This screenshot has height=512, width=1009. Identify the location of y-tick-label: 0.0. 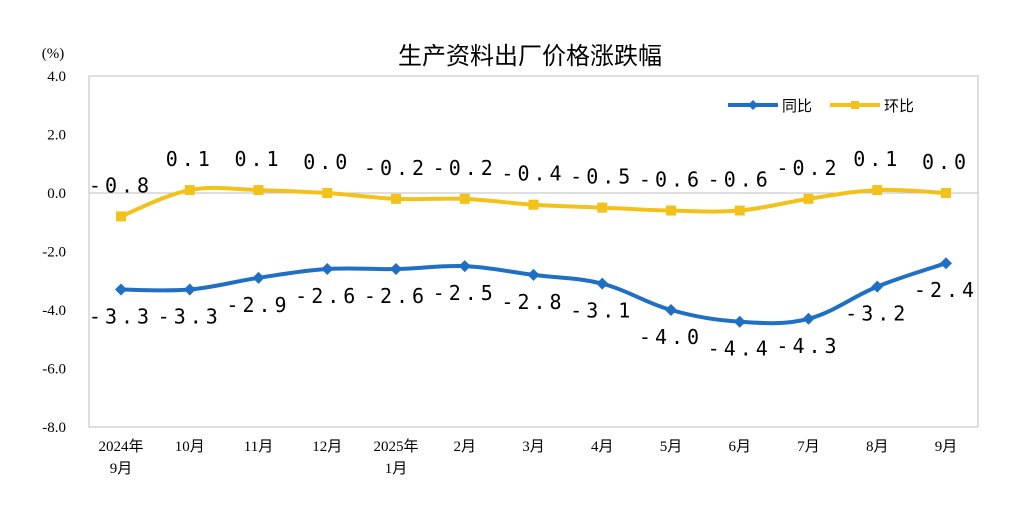
(56, 194).